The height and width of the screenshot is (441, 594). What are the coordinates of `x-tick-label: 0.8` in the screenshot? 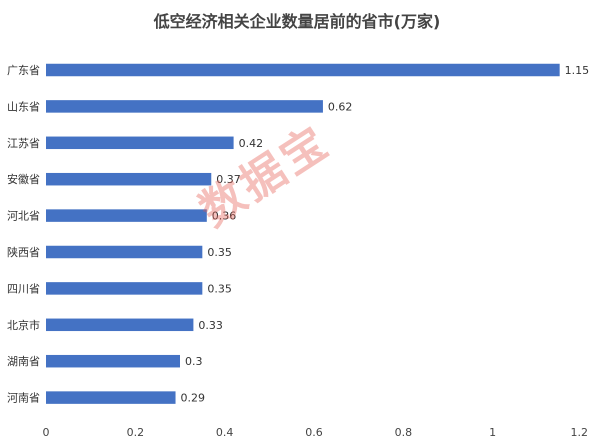 It's located at (404, 432).